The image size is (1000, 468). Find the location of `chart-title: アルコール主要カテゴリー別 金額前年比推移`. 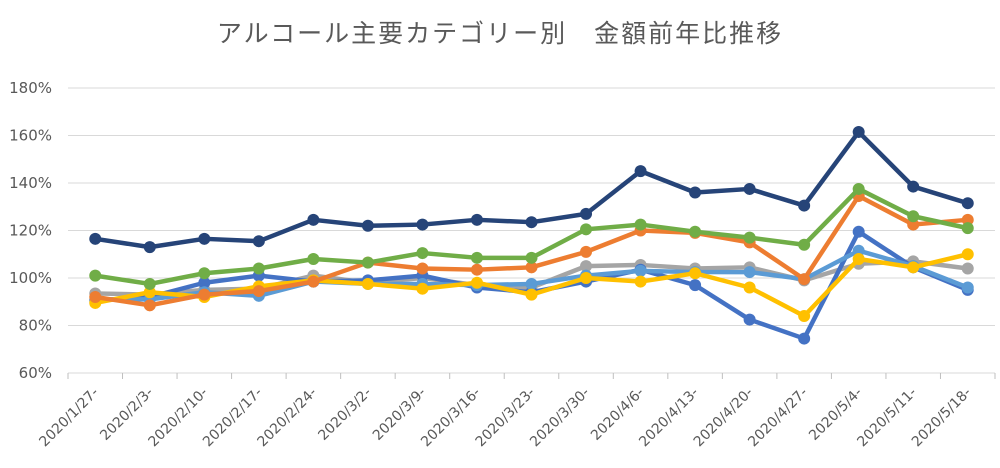

chart-title: アルコール主要カテゴリー別 金額前年比推移 is located at coordinates (500, 33).